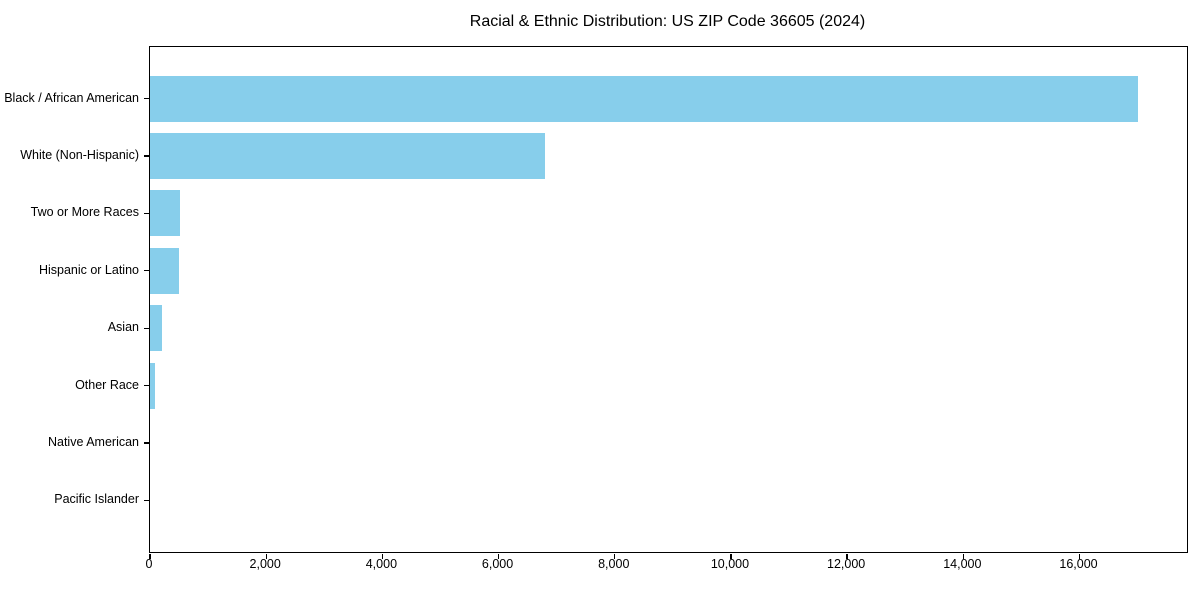 The width and height of the screenshot is (1200, 600). Describe the element at coordinates (497, 564) in the screenshot. I see `x-tick-label: 6,000` at that location.